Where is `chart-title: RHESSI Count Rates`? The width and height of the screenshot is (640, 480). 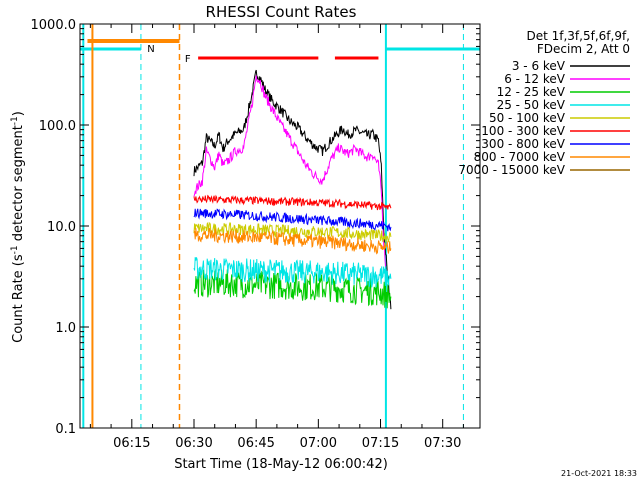 chart-title: RHESSI Count Rates is located at coordinates (281, 12).